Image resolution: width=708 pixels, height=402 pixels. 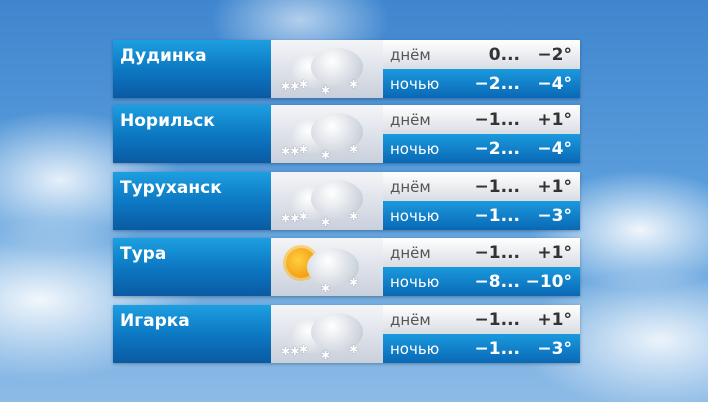 I want to click on night-forecast: ночью −8... −10°, so click(x=481, y=281).